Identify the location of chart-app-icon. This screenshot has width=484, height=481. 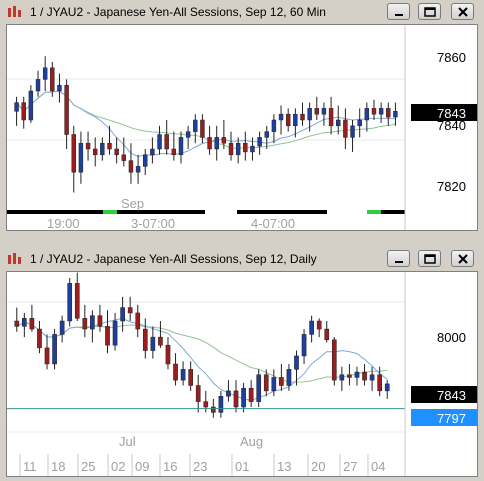
(14, 11).